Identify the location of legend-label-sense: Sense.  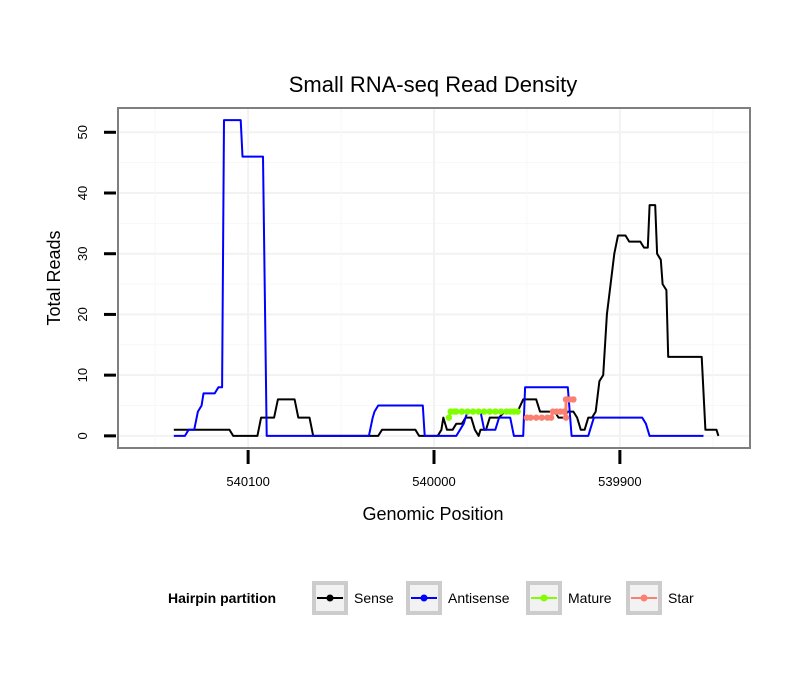
(374, 598).